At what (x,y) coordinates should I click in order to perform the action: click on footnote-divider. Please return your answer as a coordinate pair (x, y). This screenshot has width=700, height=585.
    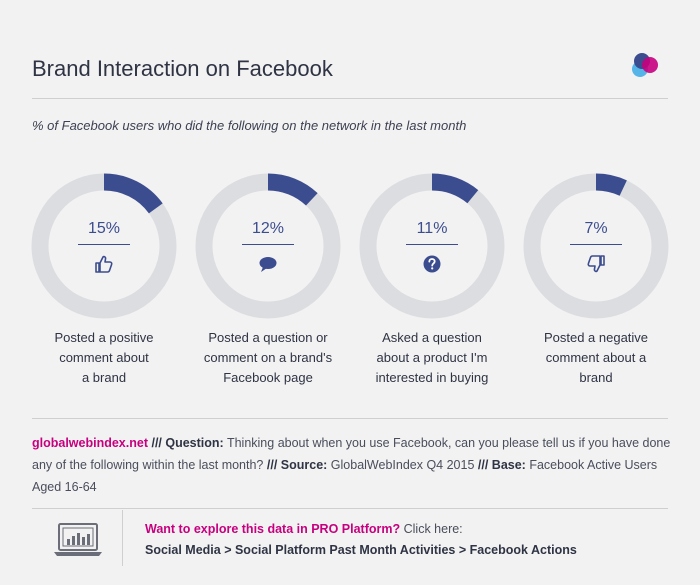
    Looking at the image, I should click on (350, 418).